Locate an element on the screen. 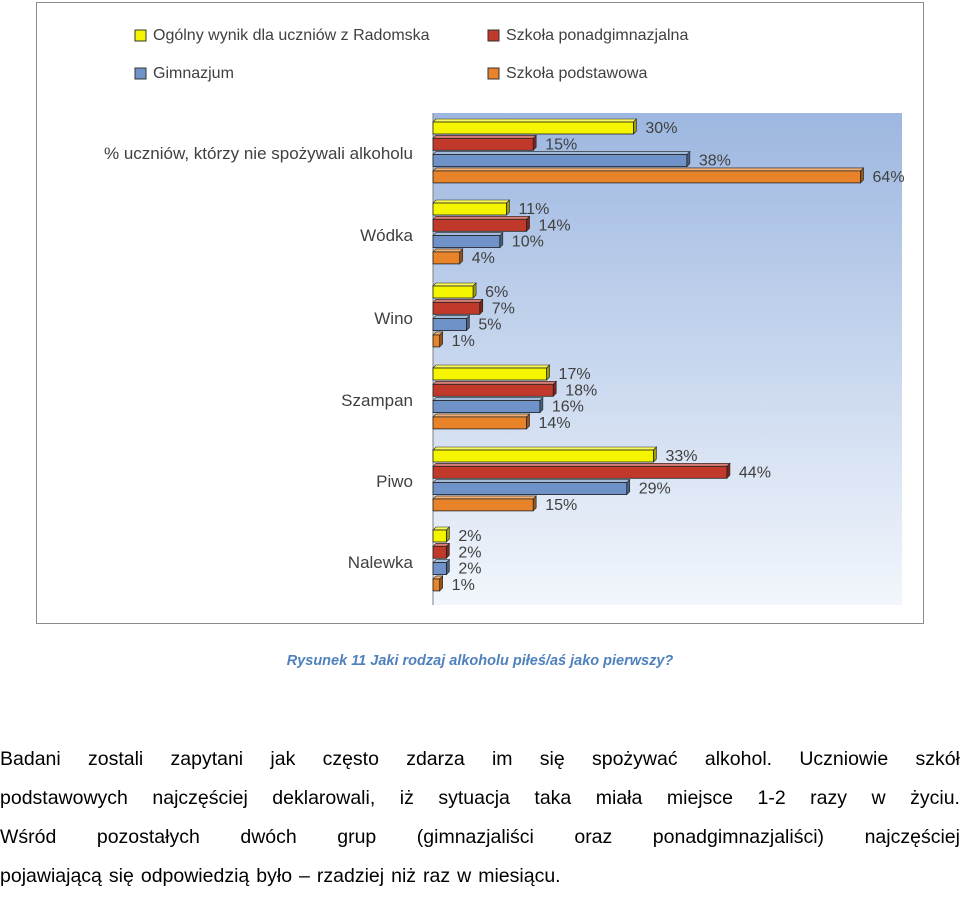 This screenshot has width=960, height=911. paragraph-word: podstawowych is located at coordinates (64, 798).